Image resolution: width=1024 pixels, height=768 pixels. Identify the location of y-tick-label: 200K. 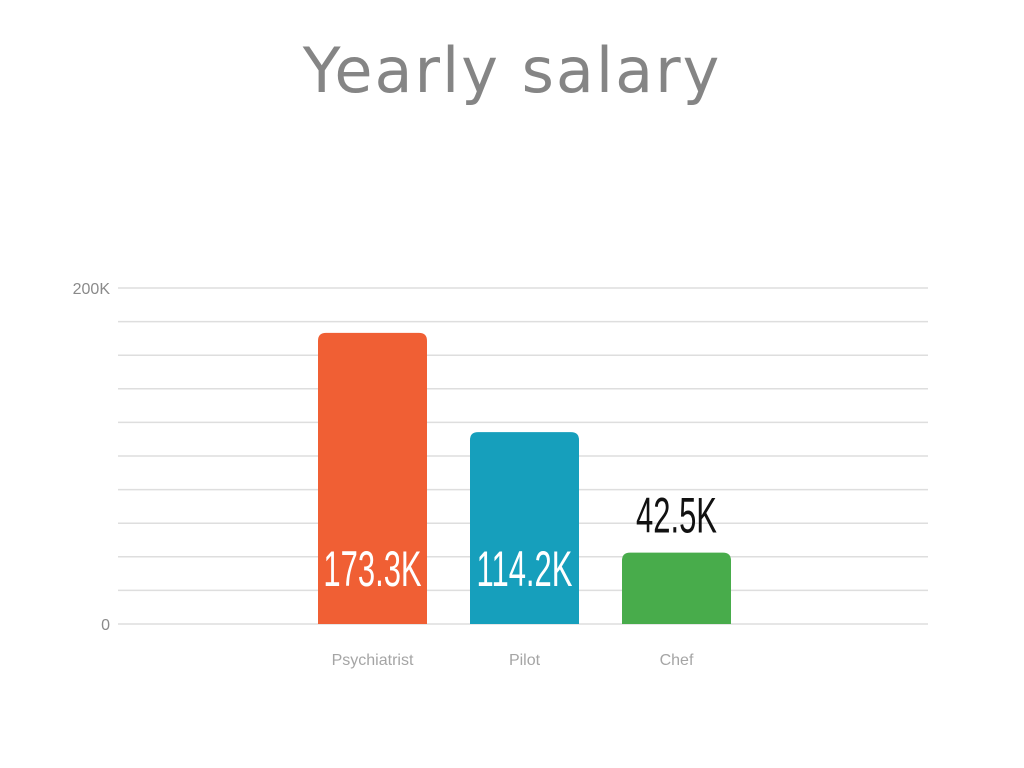
(92, 289).